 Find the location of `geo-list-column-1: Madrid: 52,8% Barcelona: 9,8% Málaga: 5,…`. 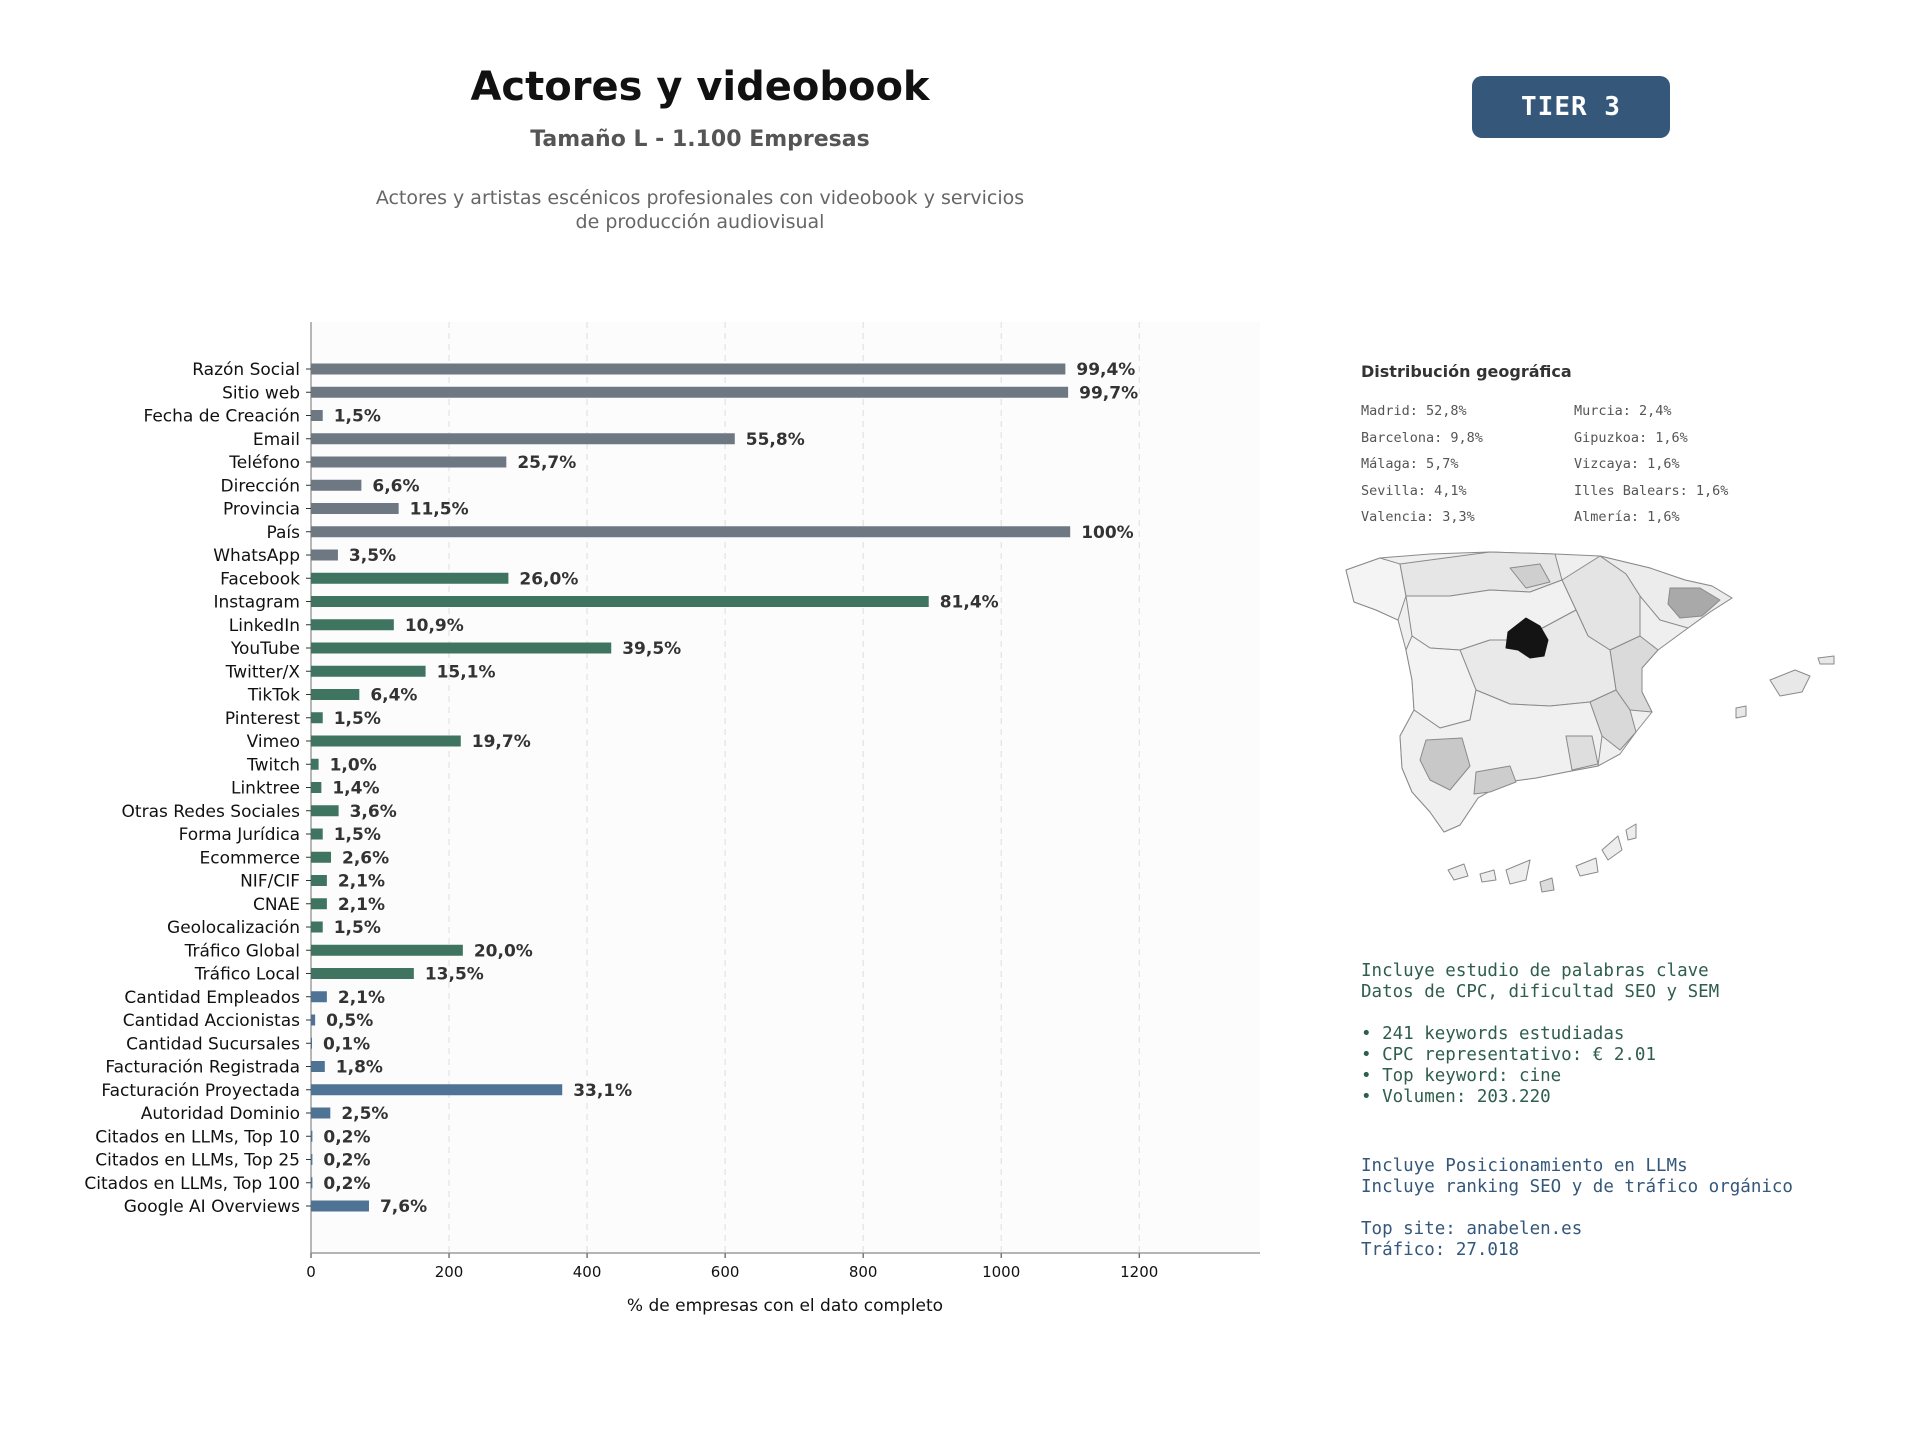

geo-list-column-1: Madrid: 52,8% Barcelona: 9,8% Málaga: 5,… is located at coordinates (1422, 464).